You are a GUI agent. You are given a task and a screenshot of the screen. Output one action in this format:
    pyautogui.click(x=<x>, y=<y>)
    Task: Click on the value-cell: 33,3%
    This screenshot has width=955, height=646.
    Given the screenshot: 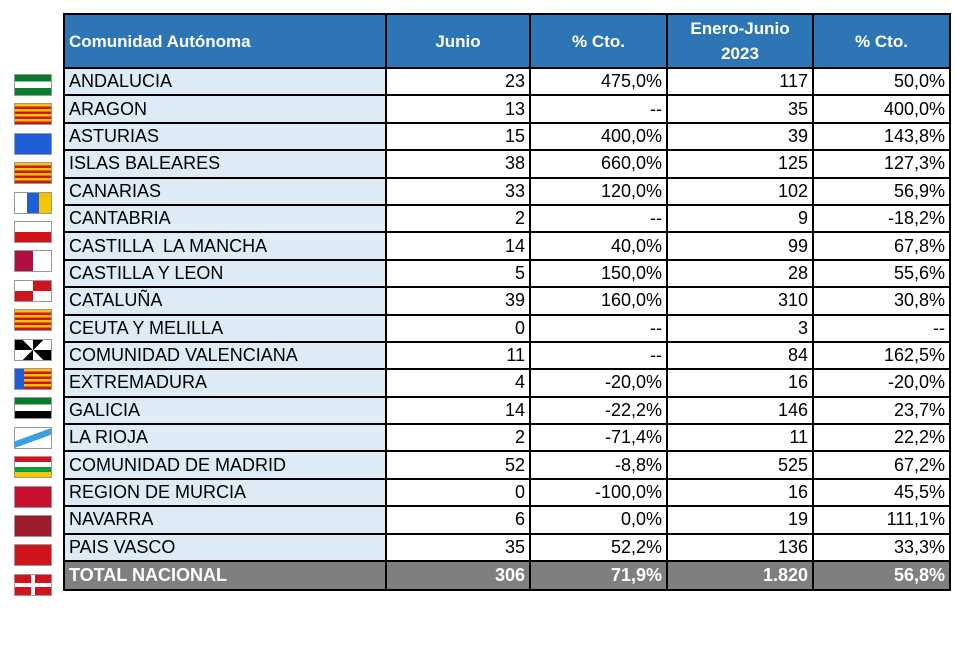 What is the action you would take?
    pyautogui.click(x=881, y=547)
    